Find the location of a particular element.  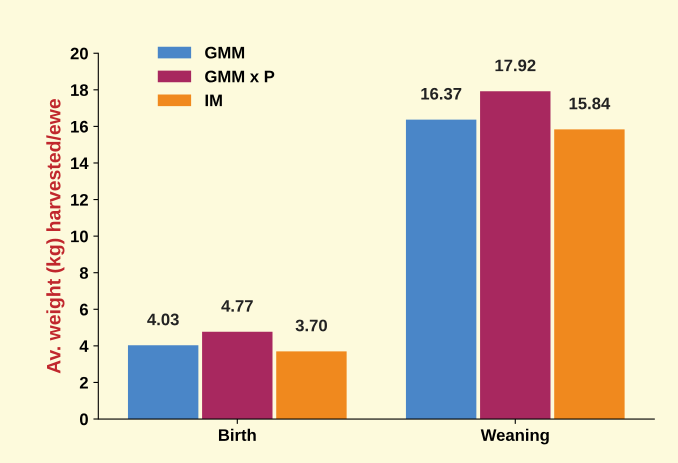

y-tick-label: 20 is located at coordinates (79, 54).